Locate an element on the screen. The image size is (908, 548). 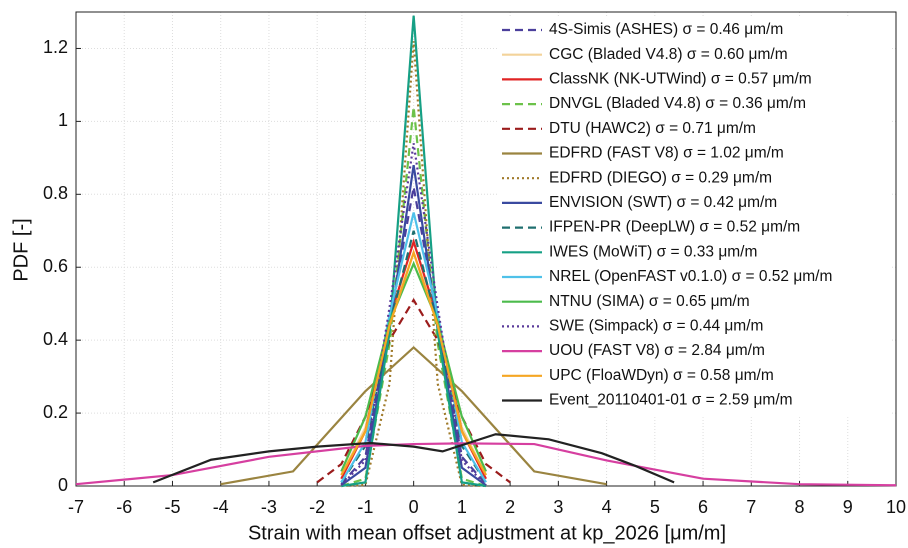
y-axis-label: PDF [-] is located at coordinates (21, 249).